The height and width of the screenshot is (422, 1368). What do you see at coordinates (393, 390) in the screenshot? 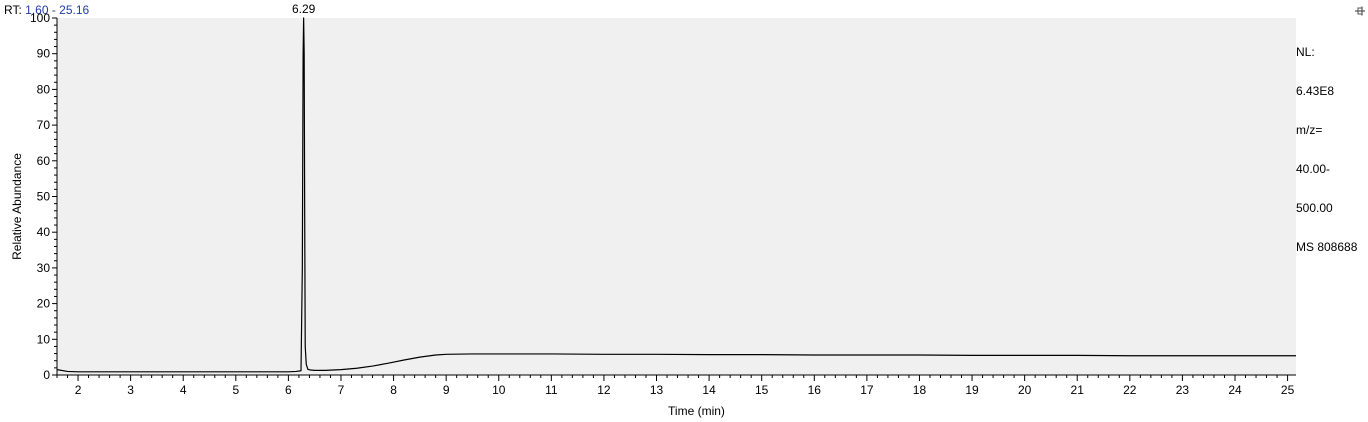
I see `x-tick-label: 8` at bounding box center [393, 390].